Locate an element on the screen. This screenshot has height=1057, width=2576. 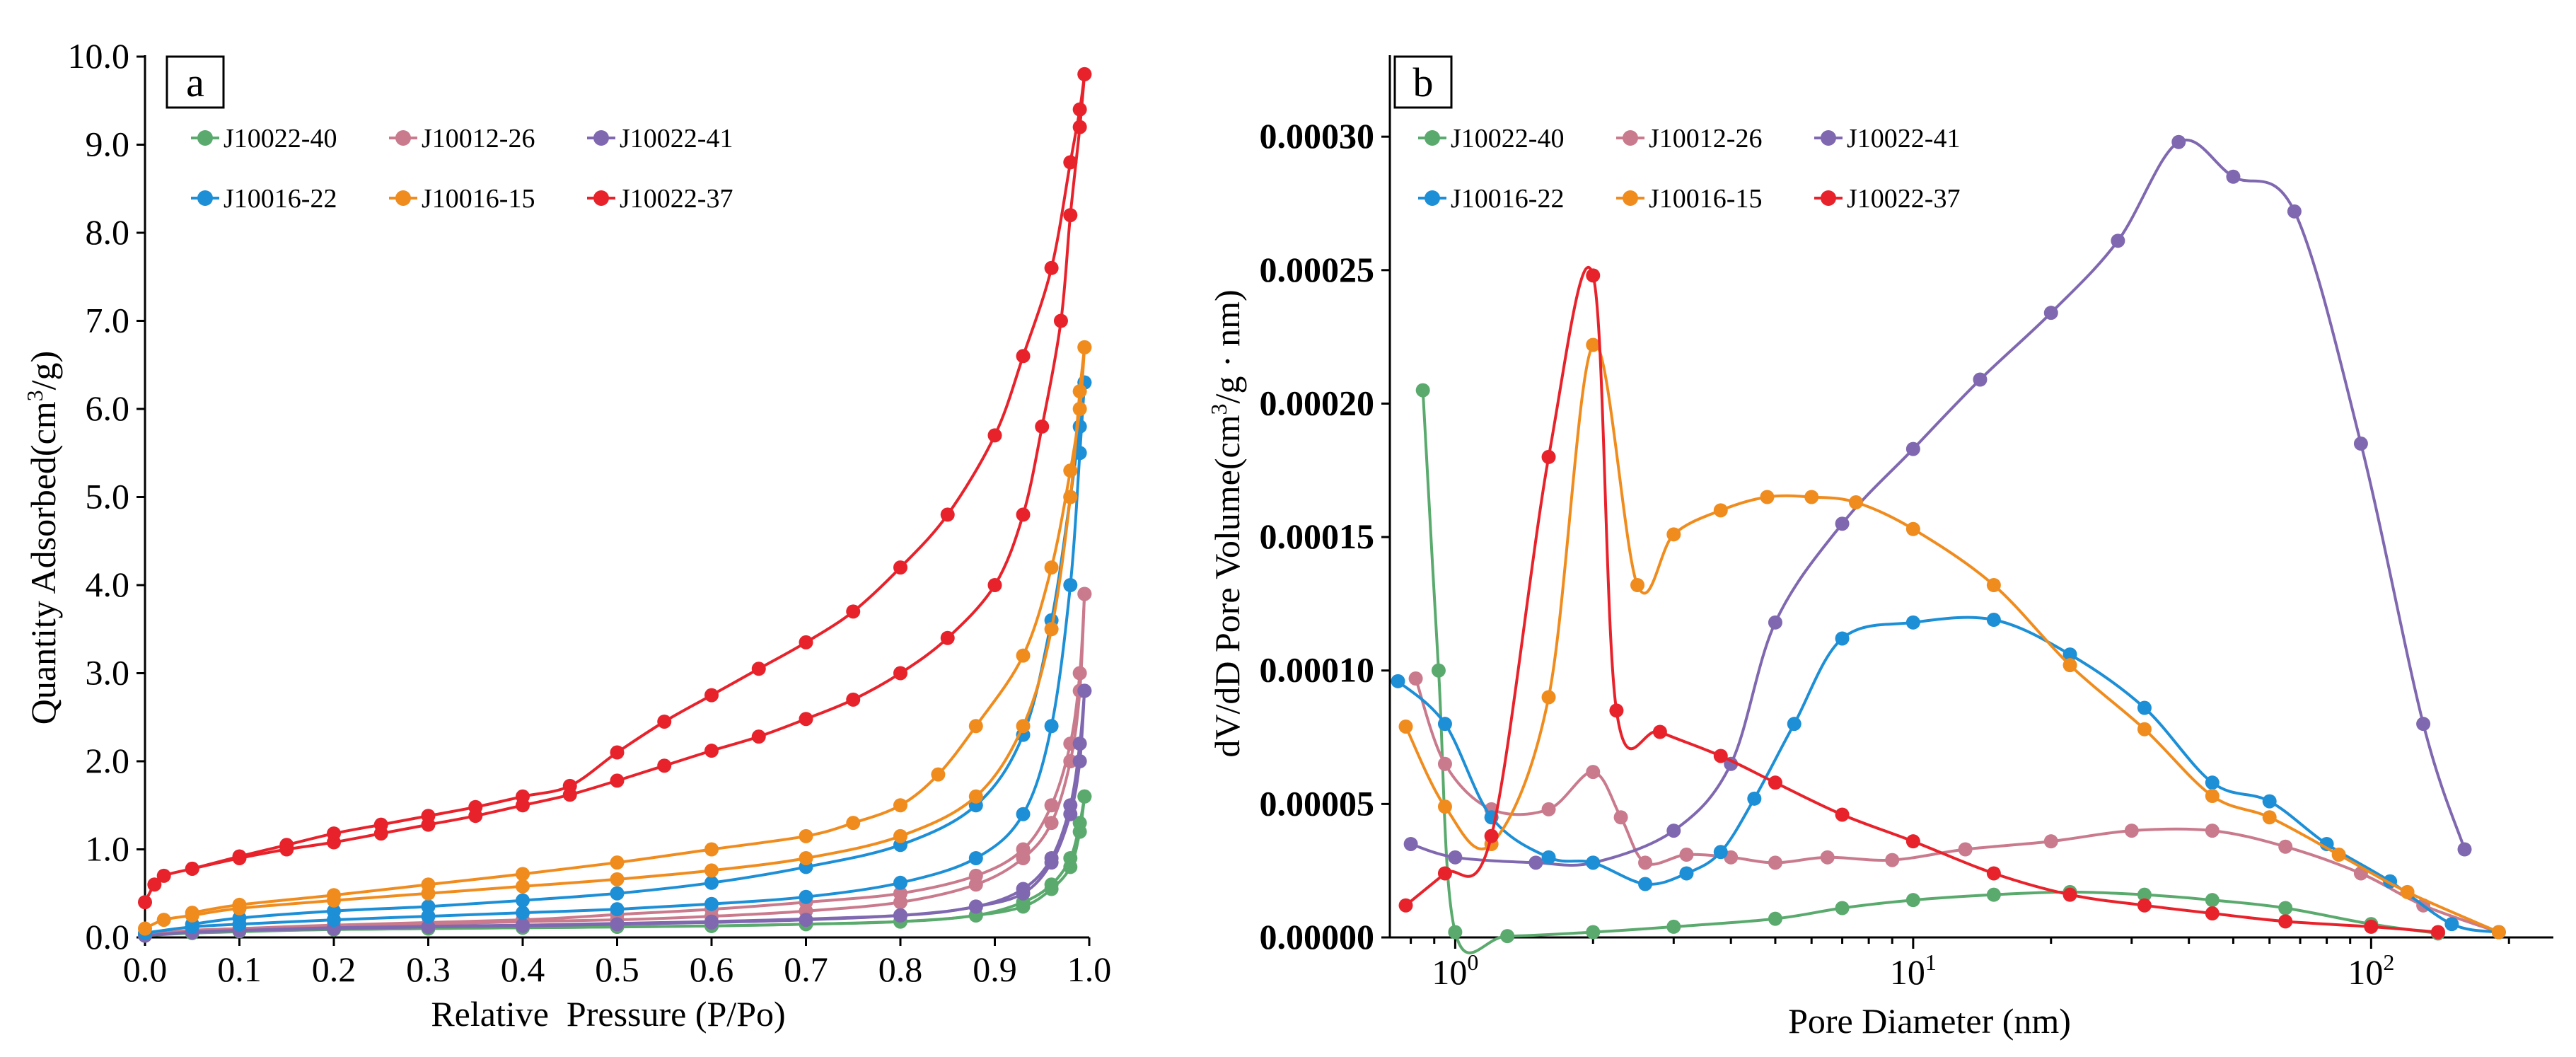
panel-b-y-tick-label: 0.00025 is located at coordinates (1317, 269).